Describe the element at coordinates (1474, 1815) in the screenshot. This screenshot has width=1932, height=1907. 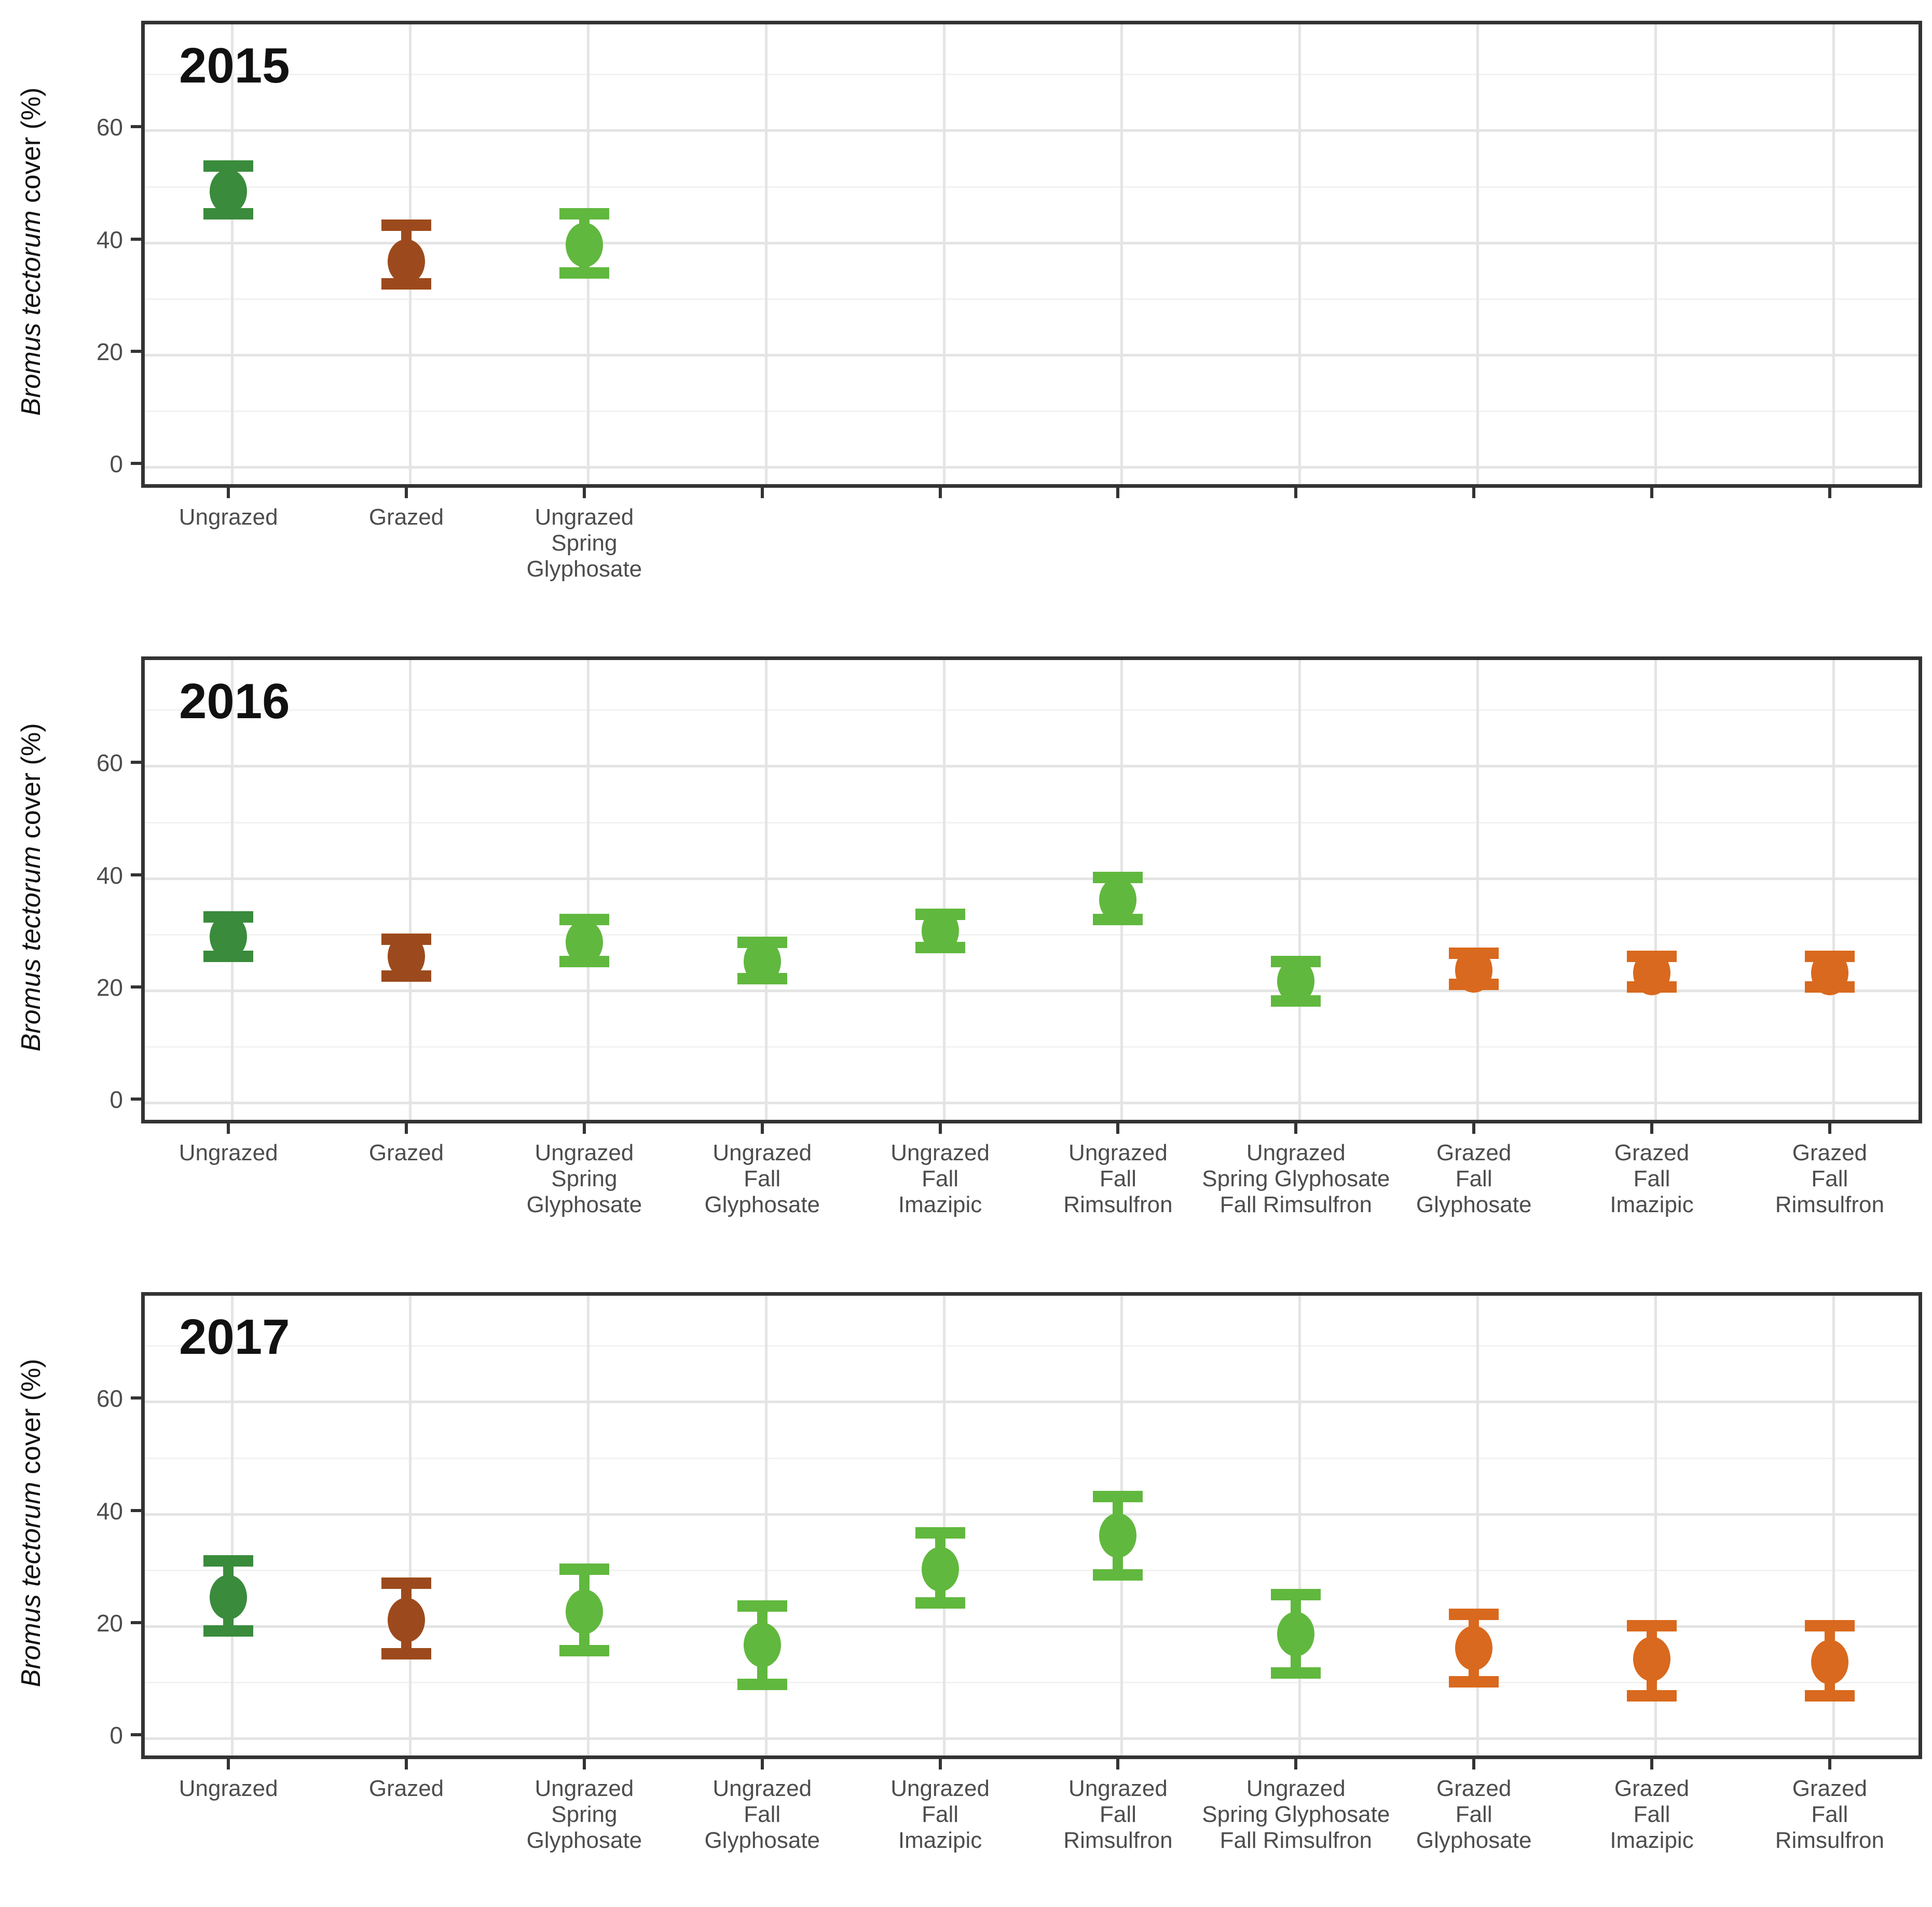
I see `x-tick-label: Grazed Fall Glyphosate` at that location.